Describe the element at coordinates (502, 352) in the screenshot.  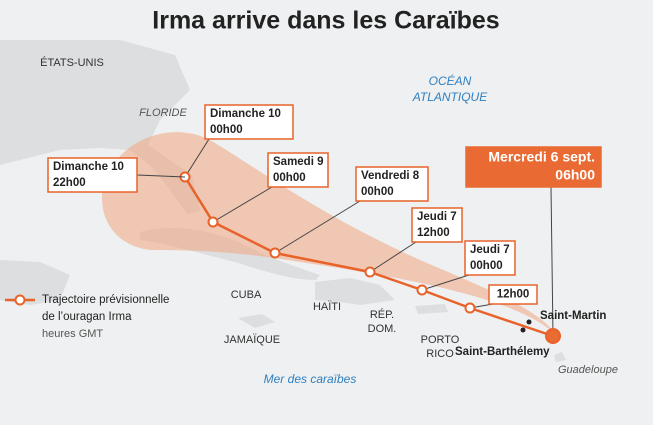
I see `island-label: Saint-Barthélemy` at that location.